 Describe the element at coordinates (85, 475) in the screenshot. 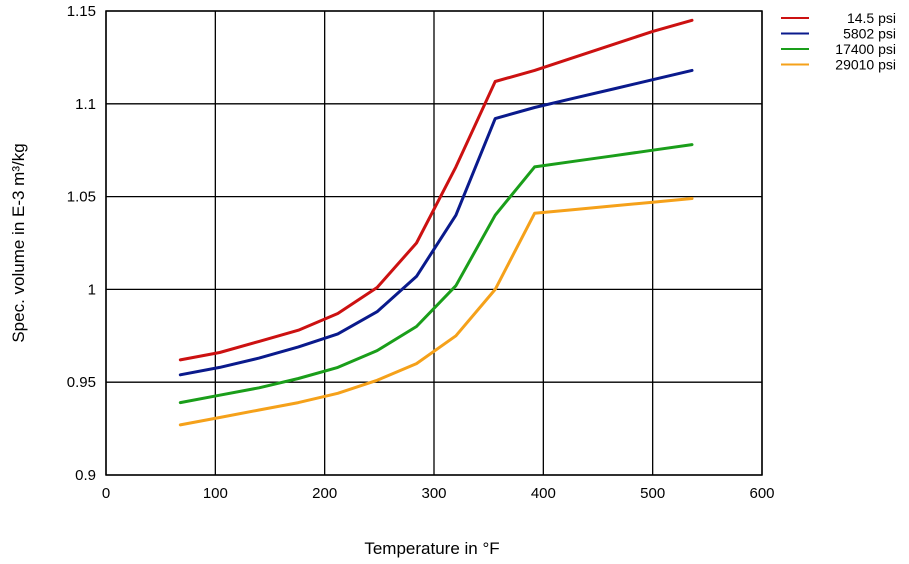

I see `y-tick-label: 0.9` at that location.